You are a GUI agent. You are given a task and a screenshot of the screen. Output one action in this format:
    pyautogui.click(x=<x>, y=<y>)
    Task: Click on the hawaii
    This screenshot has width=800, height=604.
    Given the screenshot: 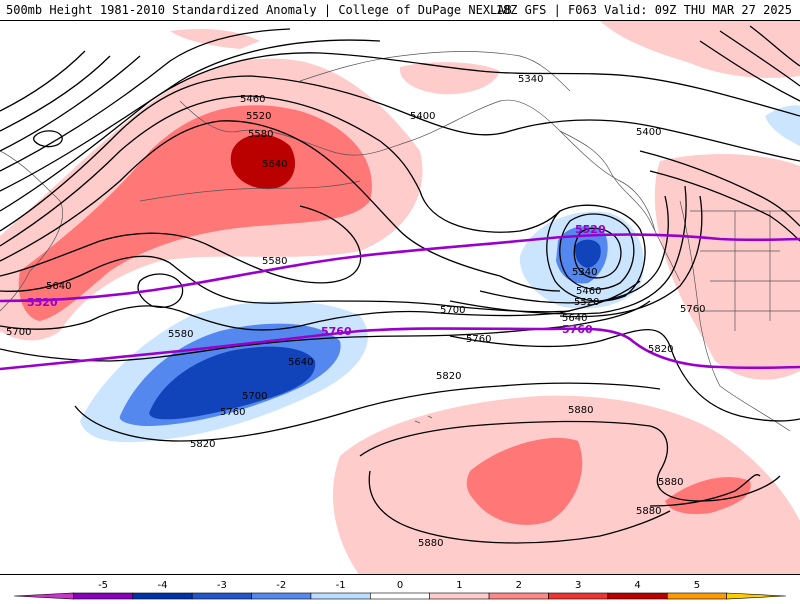 What is the action you would take?
    pyautogui.click(x=423, y=419)
    